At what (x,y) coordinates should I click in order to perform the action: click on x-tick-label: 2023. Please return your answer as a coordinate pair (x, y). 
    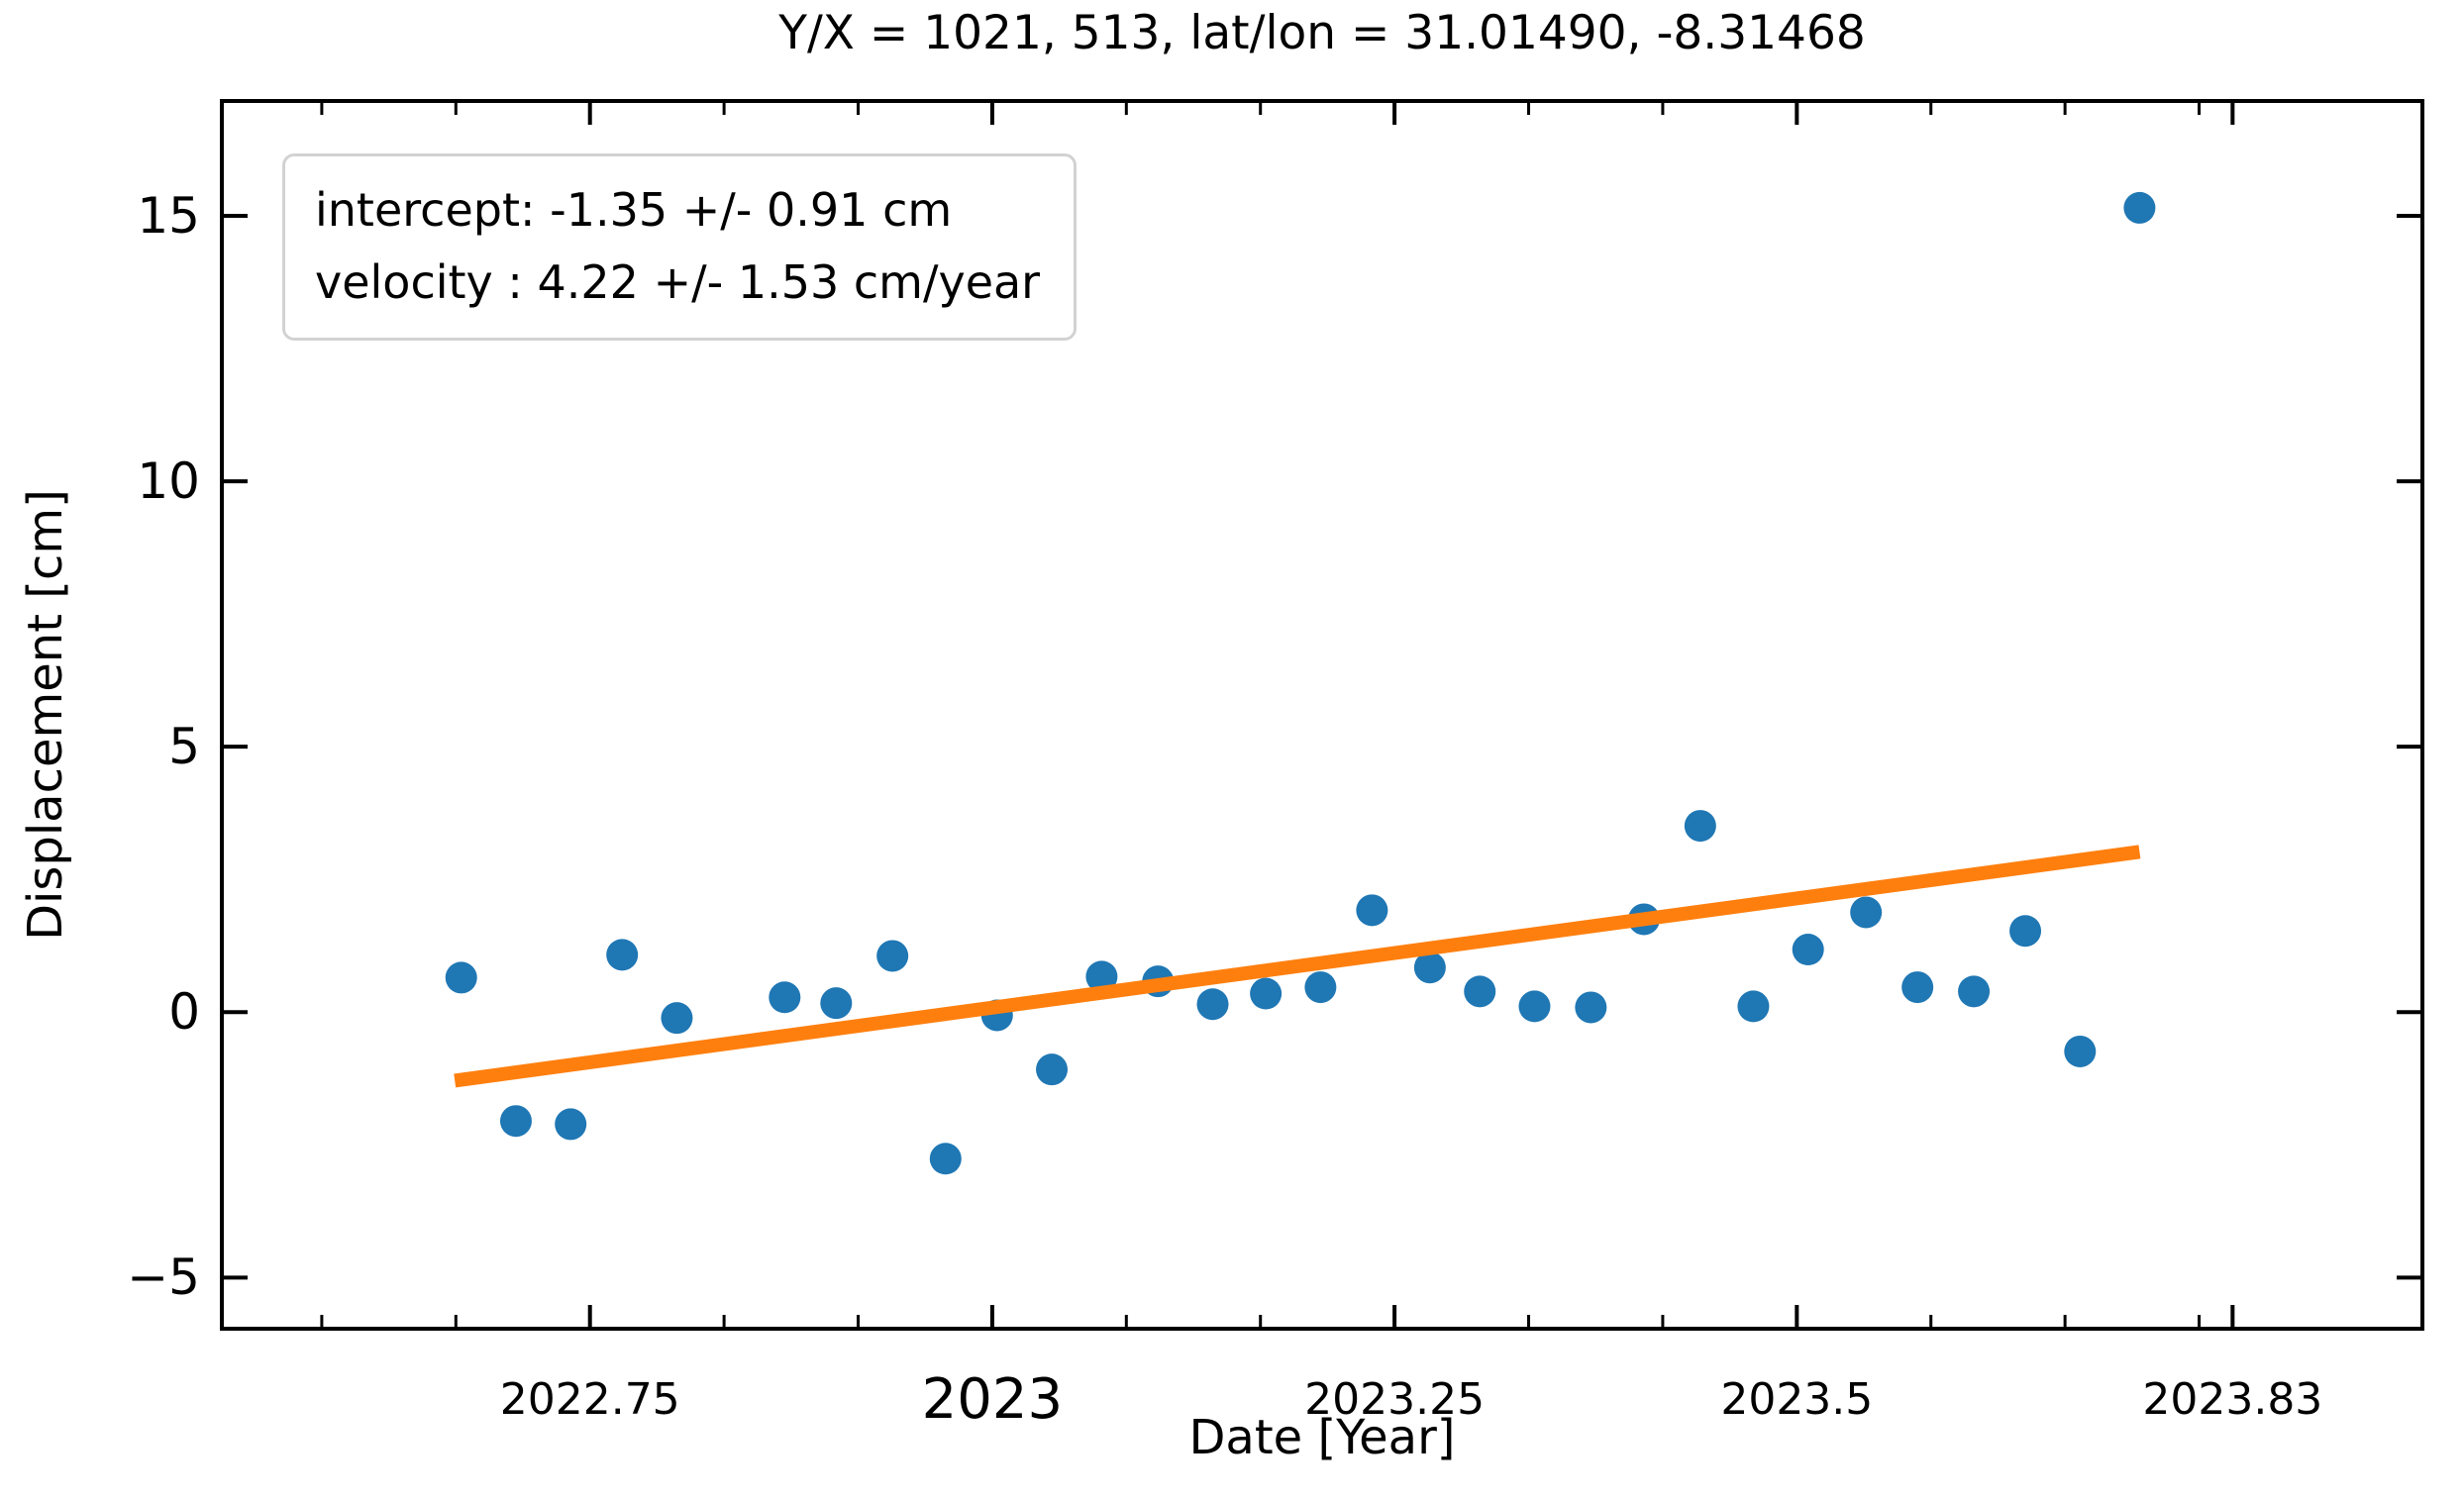
    Looking at the image, I should click on (993, 1399).